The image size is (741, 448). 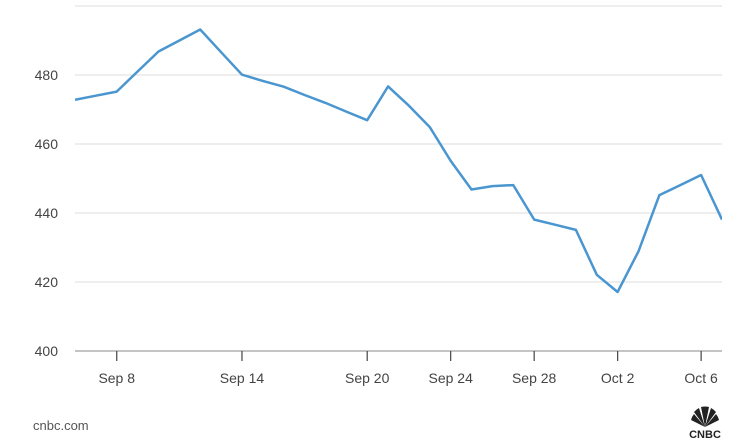 What do you see at coordinates (47, 351) in the screenshot?
I see `y-tick-label: 400` at bounding box center [47, 351].